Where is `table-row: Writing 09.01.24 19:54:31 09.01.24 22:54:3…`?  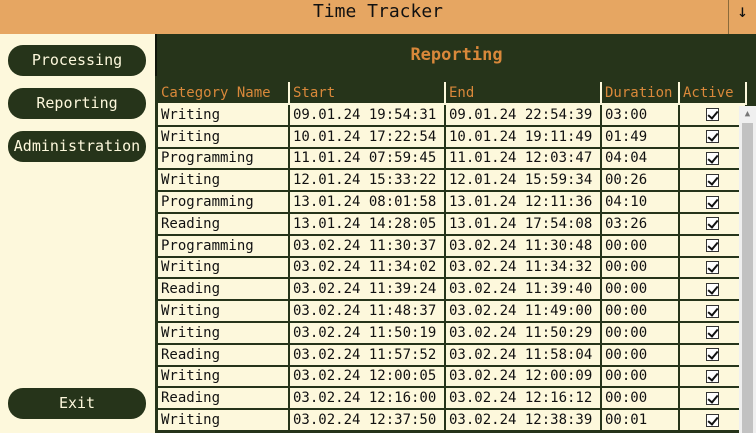
table-row: Writing 09.01.24 19:54:31 09.01.24 22:54:3… is located at coordinates (452, 115).